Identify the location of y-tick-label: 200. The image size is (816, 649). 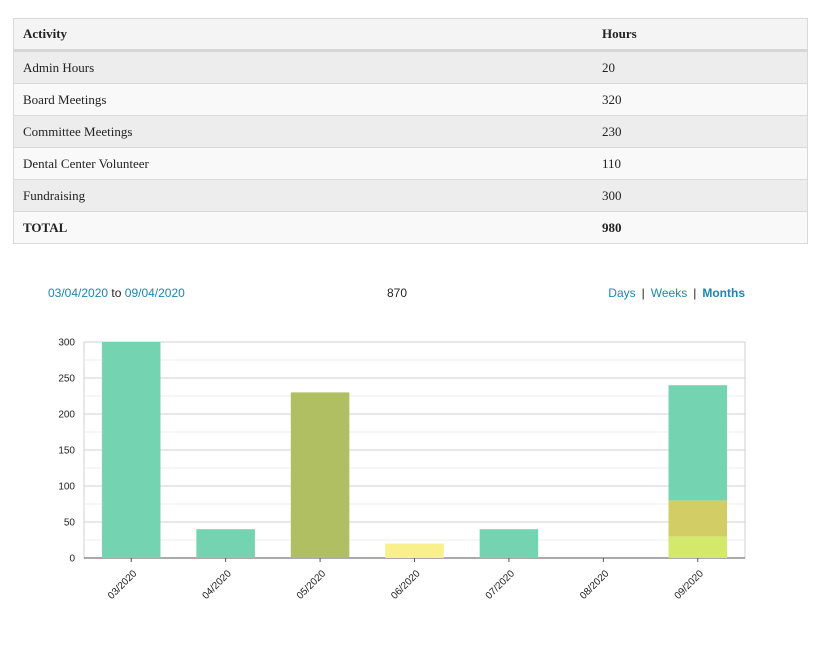
(66, 415).